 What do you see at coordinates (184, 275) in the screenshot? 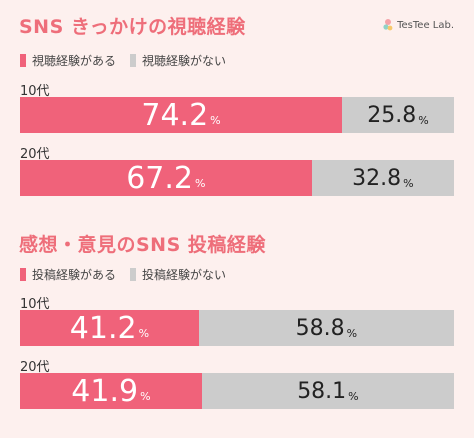
I see `legend-label: 投稿経験がない` at bounding box center [184, 275].